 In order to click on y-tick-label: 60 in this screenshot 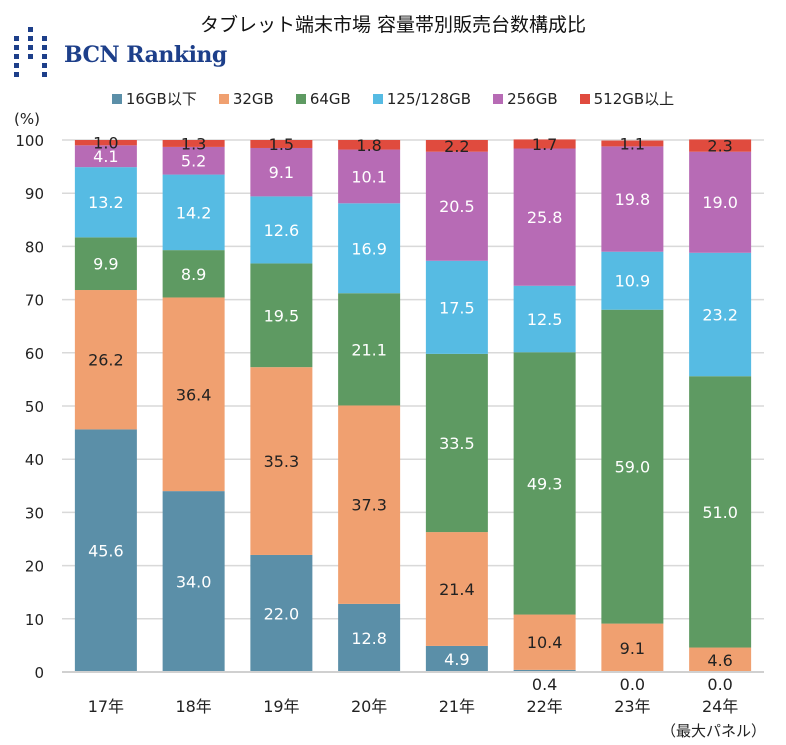, I will do `click(34, 354)`.